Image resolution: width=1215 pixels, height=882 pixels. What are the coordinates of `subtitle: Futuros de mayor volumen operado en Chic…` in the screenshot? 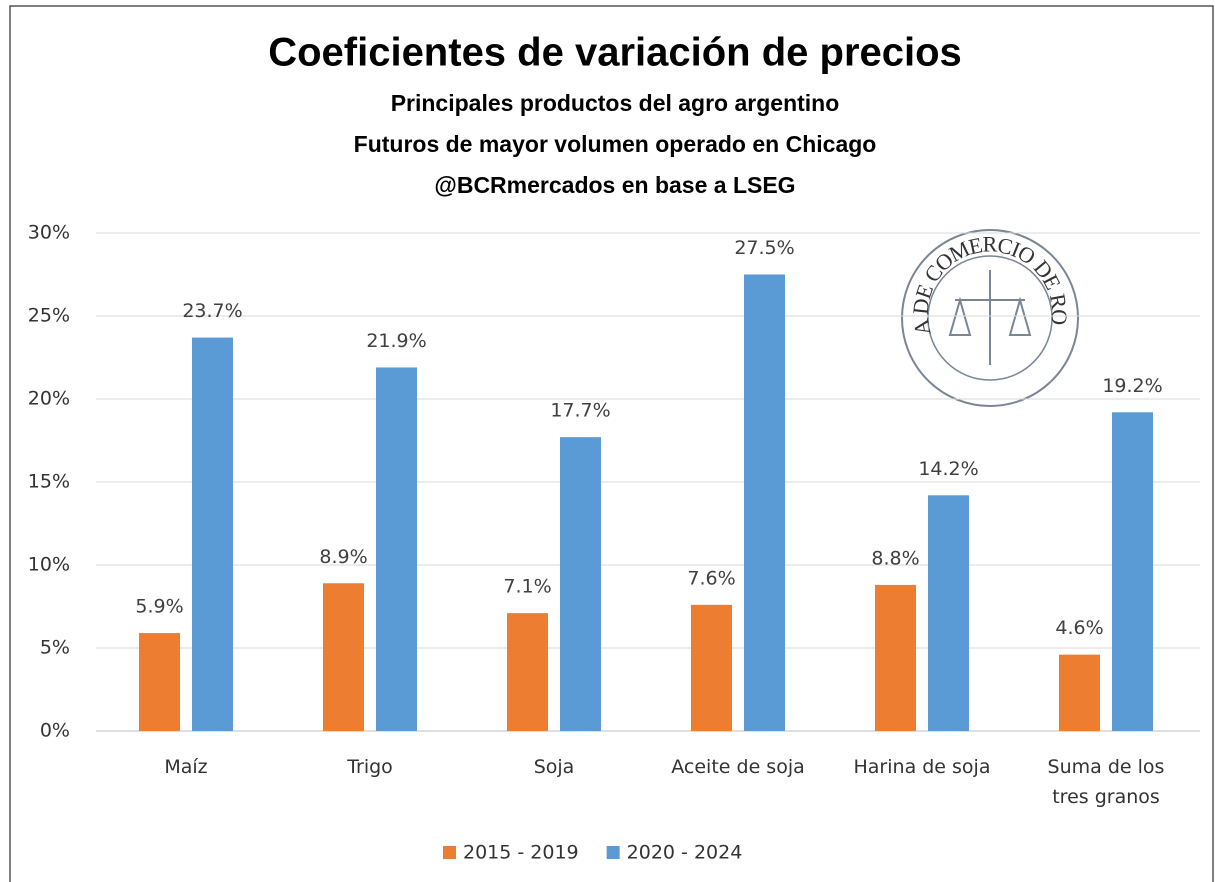 It's located at (615, 144).